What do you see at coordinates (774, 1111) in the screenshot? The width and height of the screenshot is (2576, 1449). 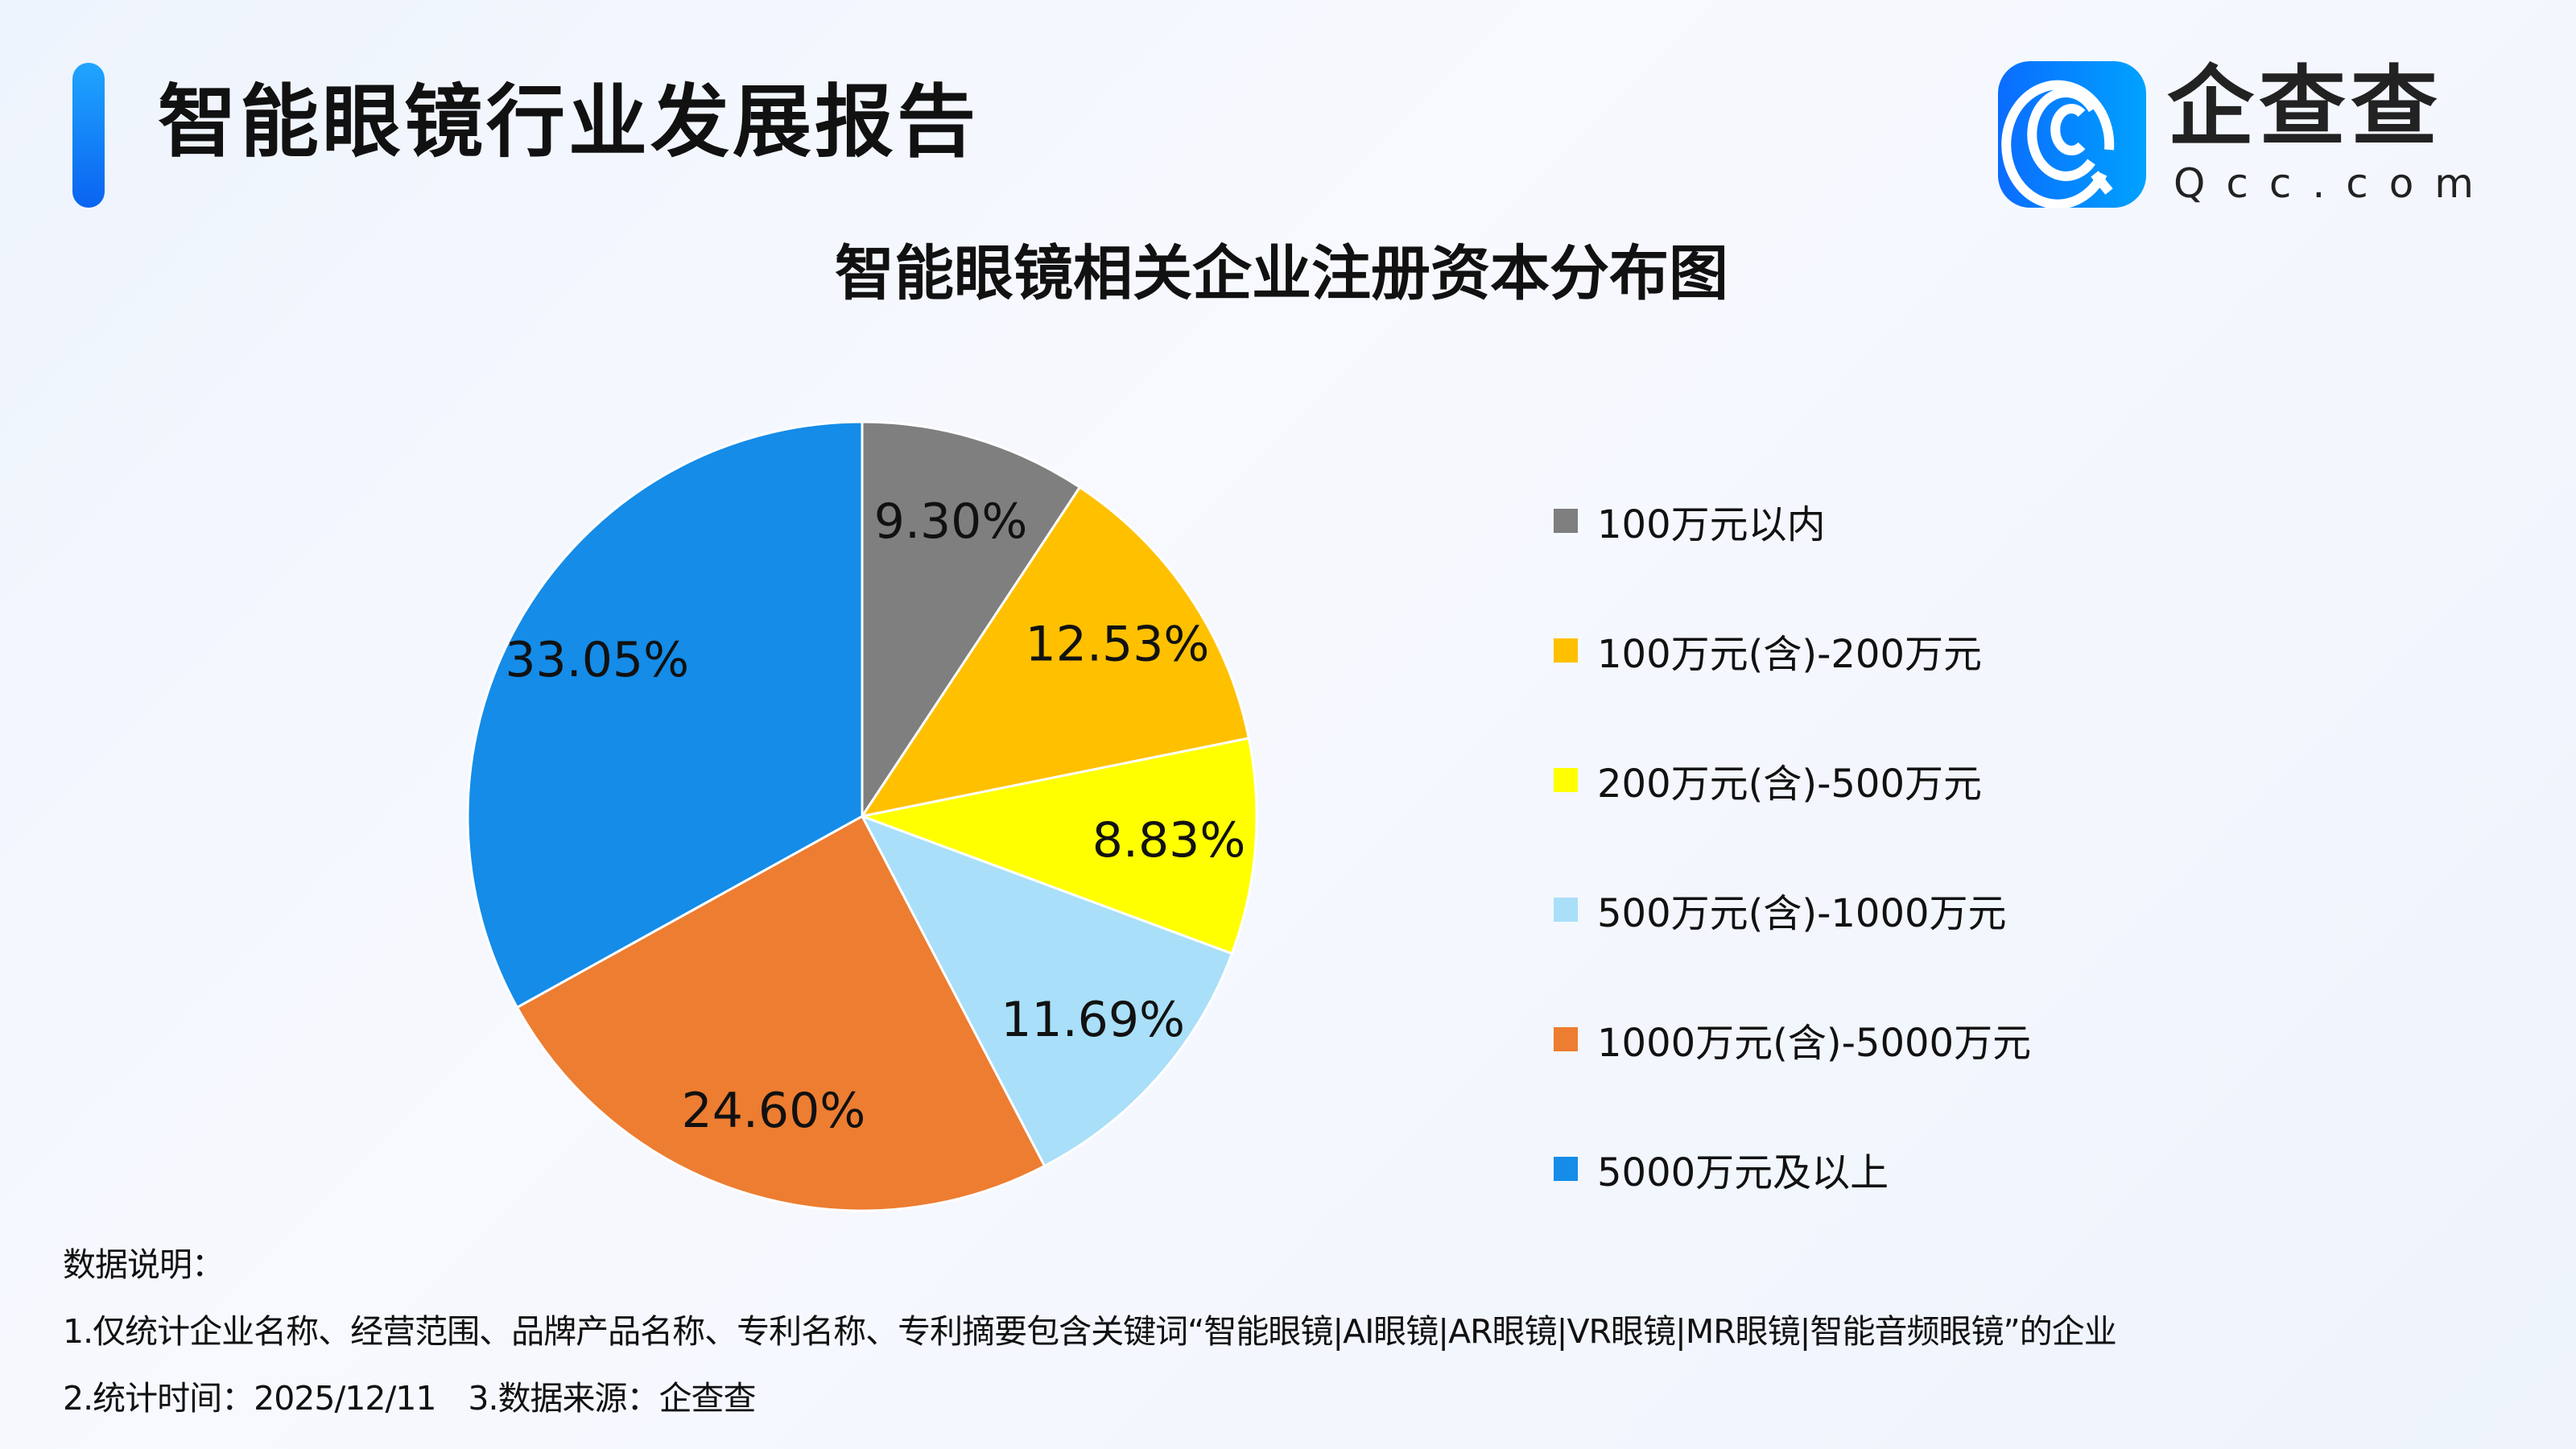 I see `slice-label: 24.60%` at bounding box center [774, 1111].